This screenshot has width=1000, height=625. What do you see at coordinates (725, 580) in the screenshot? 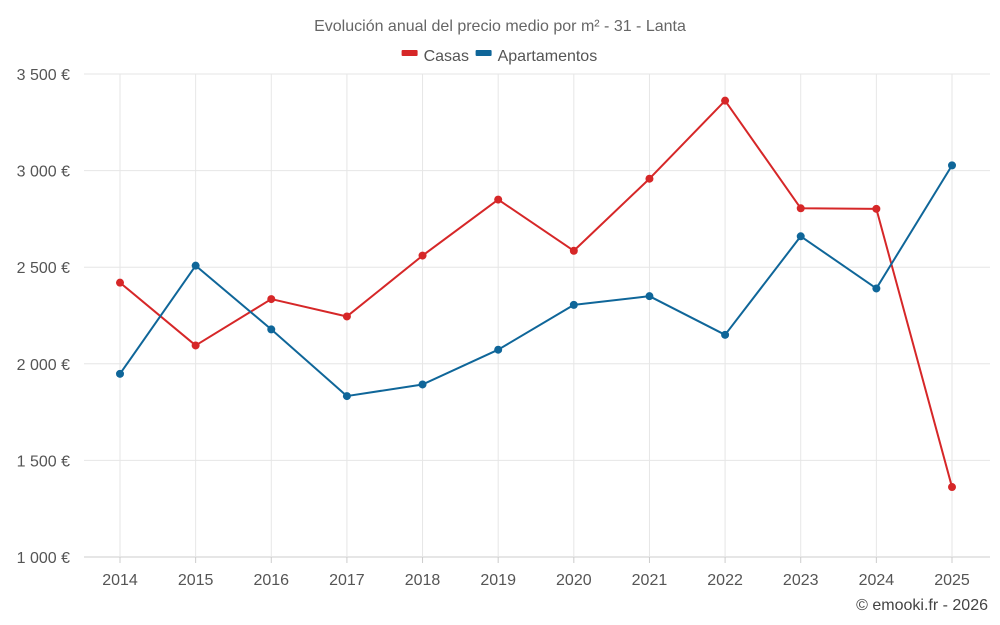
I see `x-tick-label: 2022` at bounding box center [725, 580].